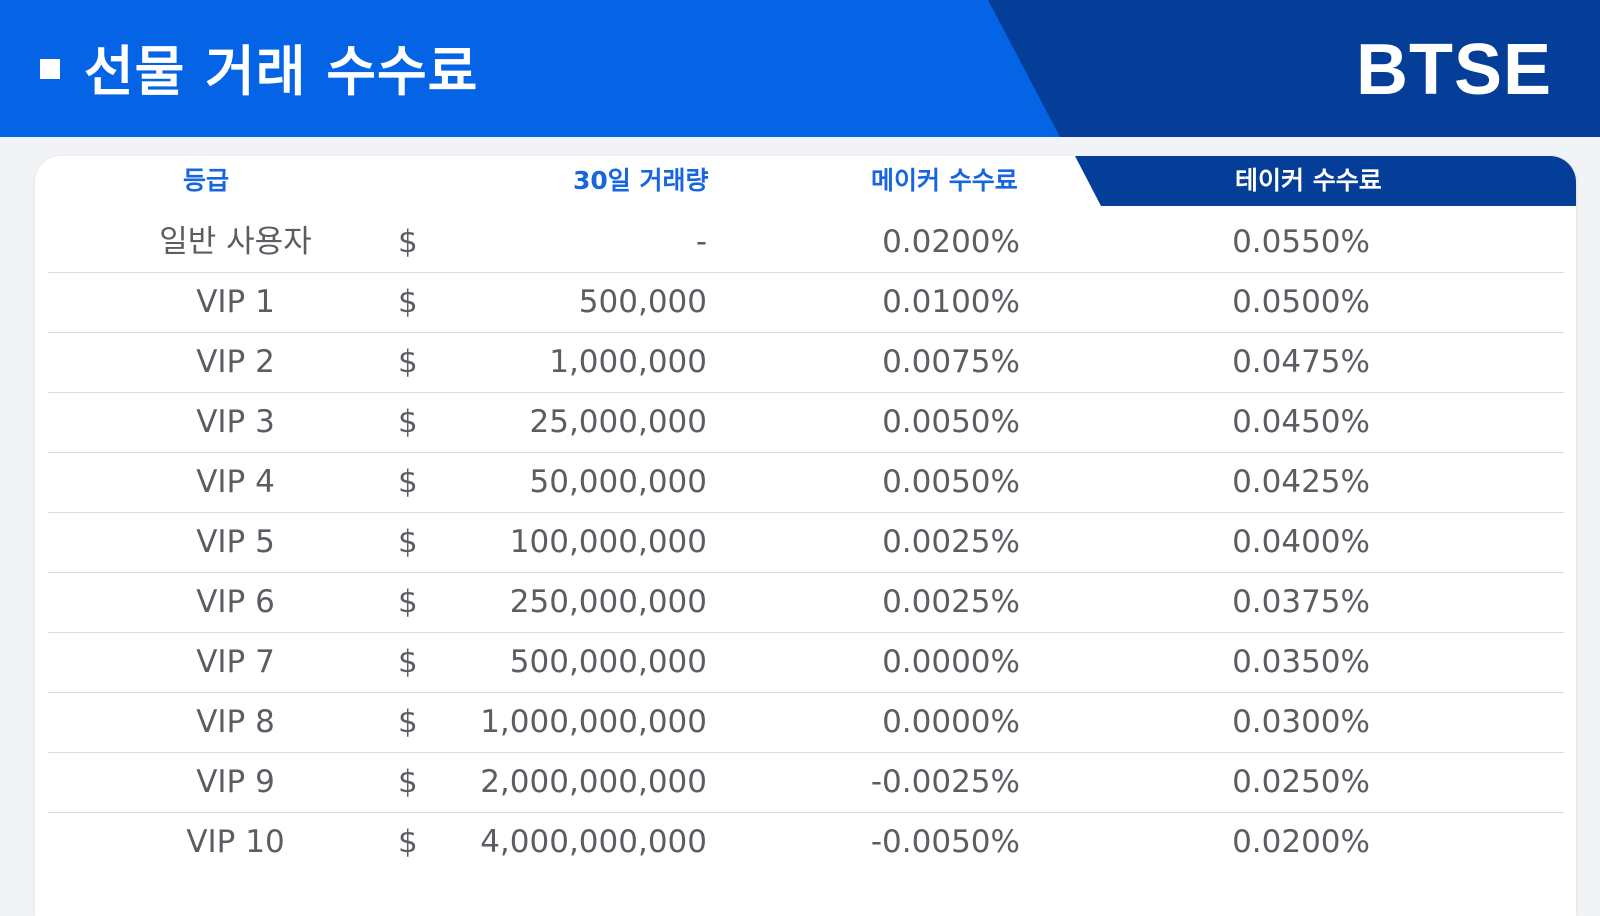 The height and width of the screenshot is (916, 1600). I want to click on volume-cell: 250,000,000, so click(608, 602).